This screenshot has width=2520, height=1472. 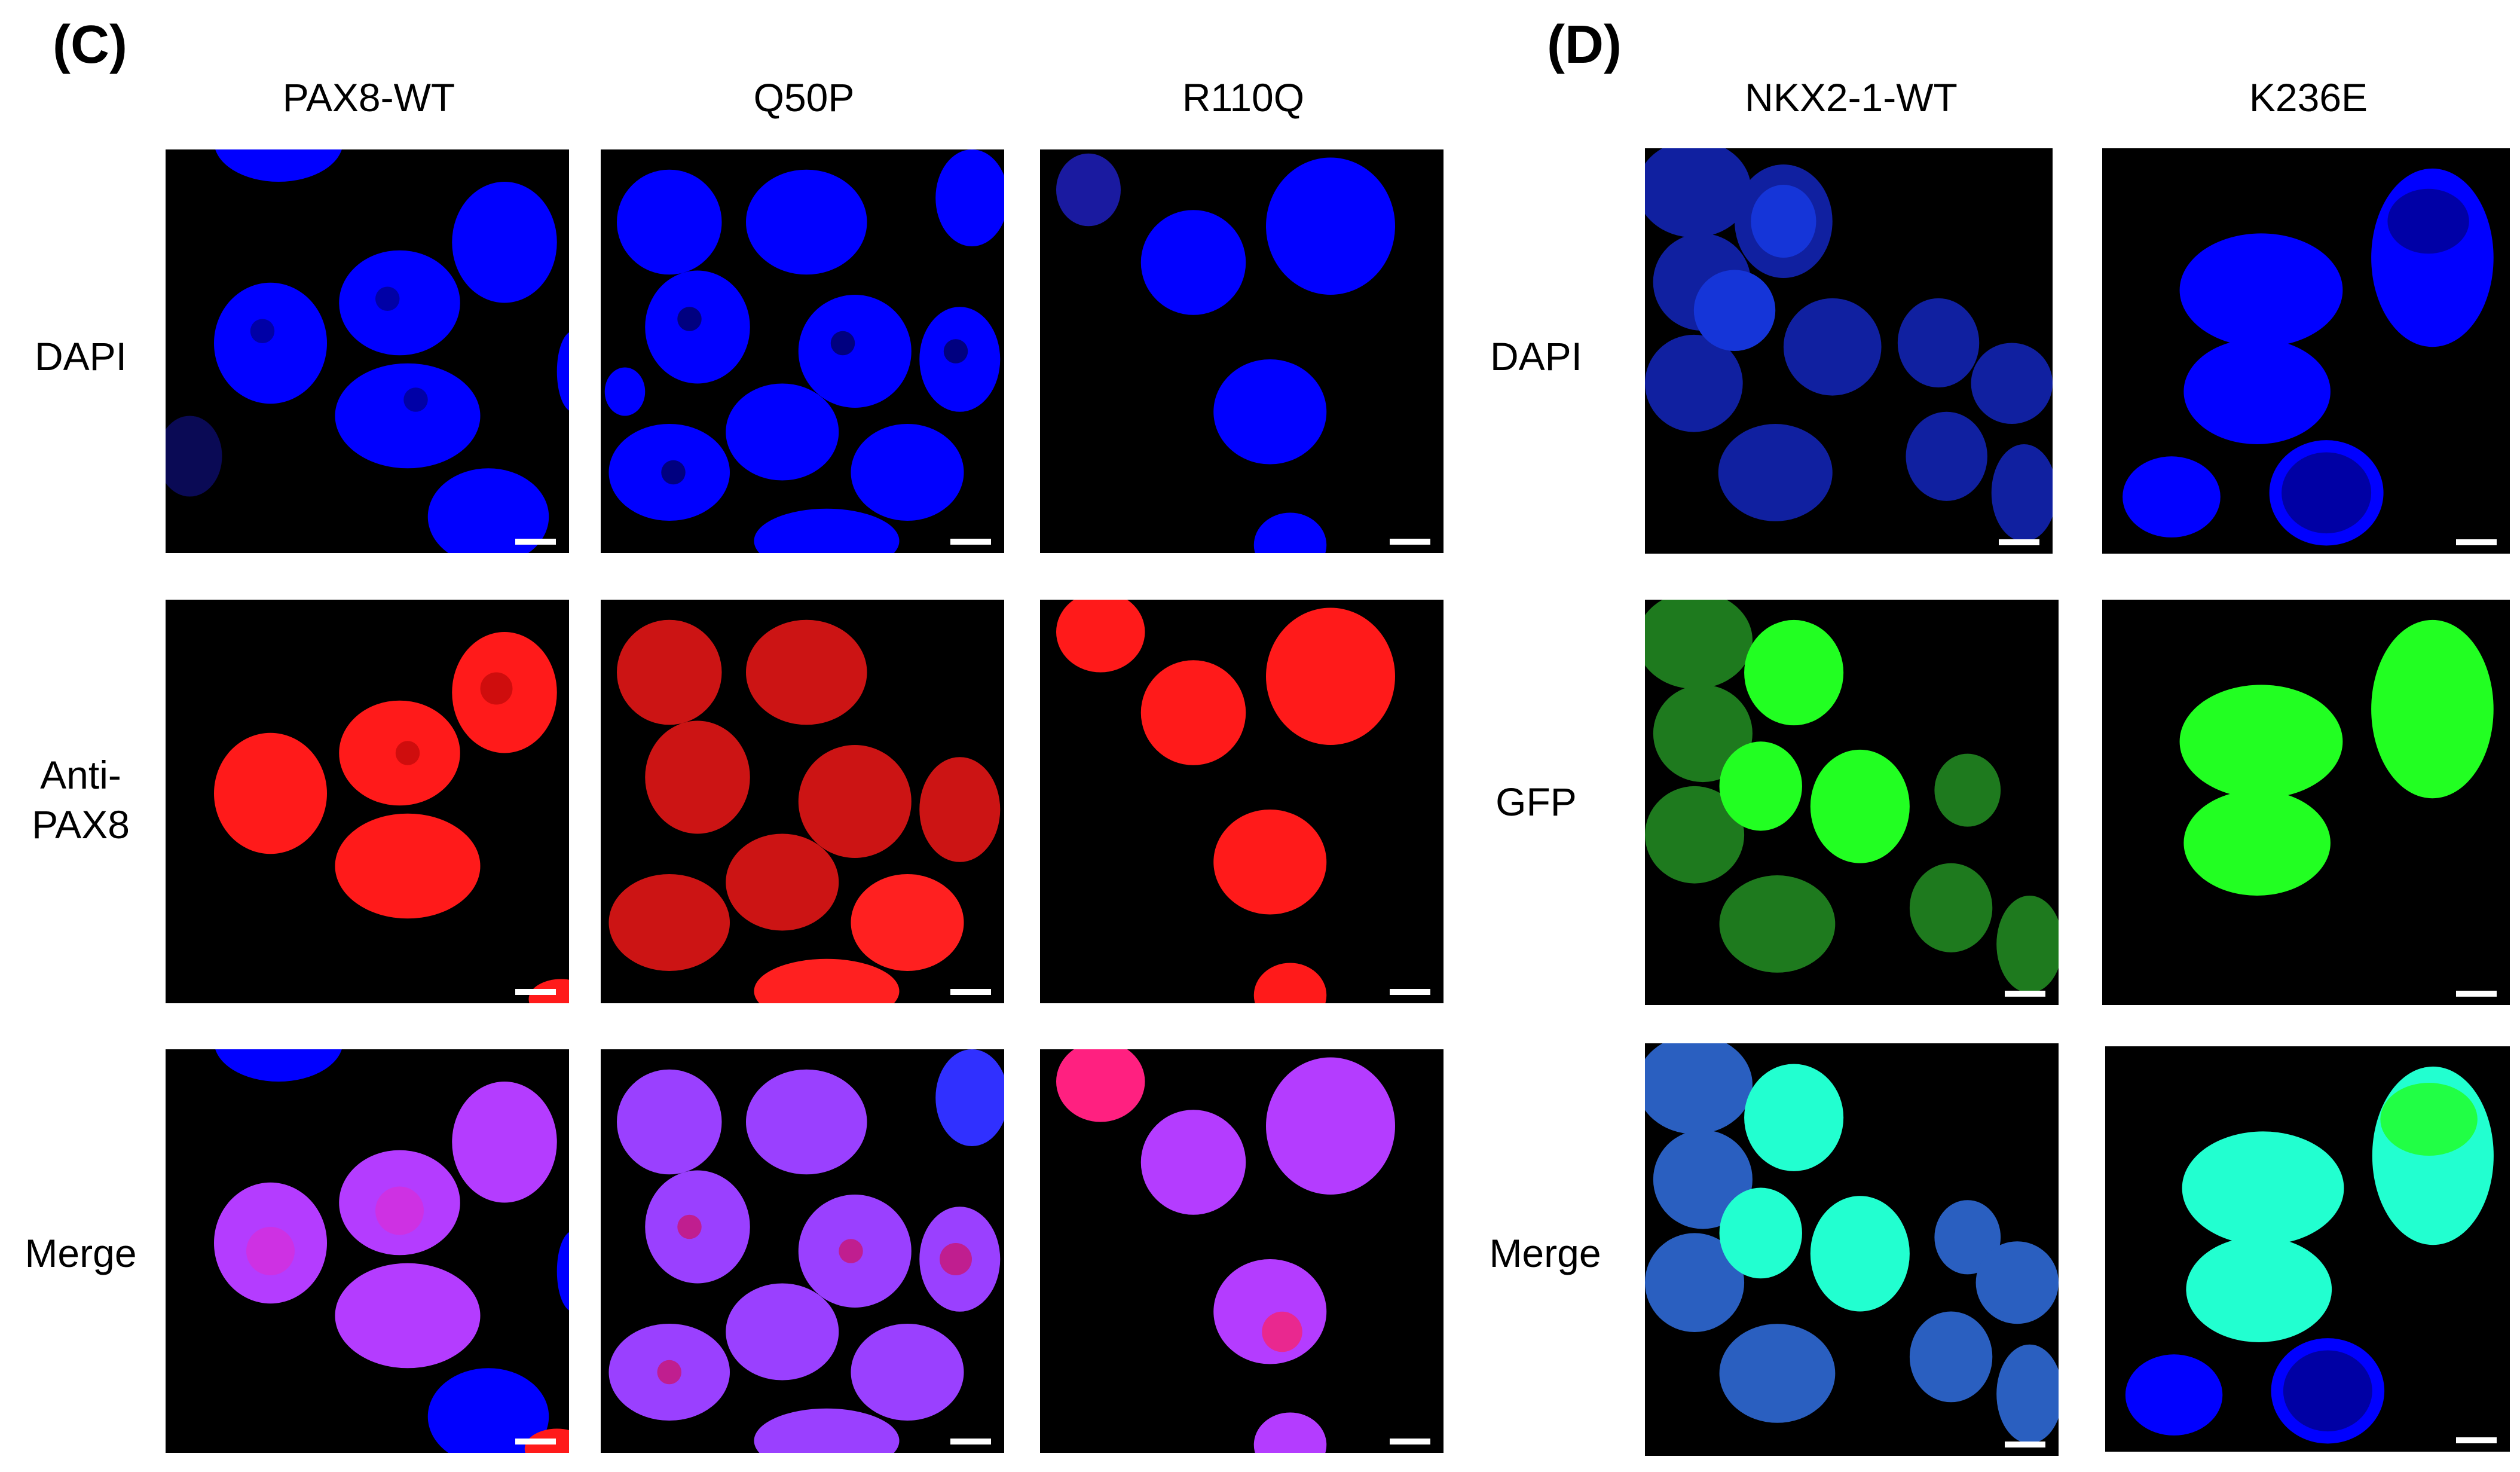 I want to click on row-label-dapi-d: DAPI, so click(x=1537, y=356).